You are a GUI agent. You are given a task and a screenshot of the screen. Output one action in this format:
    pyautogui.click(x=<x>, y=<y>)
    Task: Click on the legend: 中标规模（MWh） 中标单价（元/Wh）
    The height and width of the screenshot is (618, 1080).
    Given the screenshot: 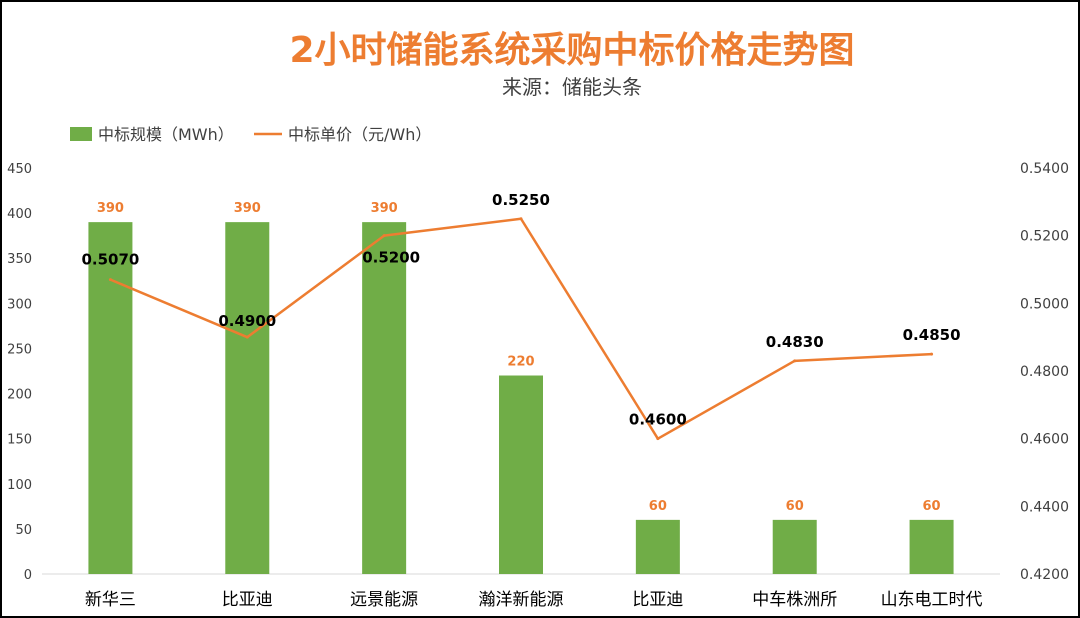 What is the action you would take?
    pyautogui.click(x=250, y=134)
    